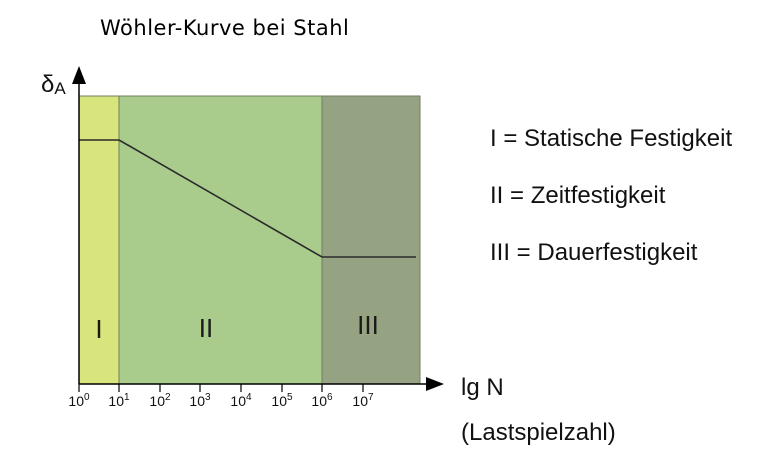 The width and height of the screenshot is (775, 458). Describe the element at coordinates (98, 329) in the screenshot. I see `region-i-label: I` at that location.